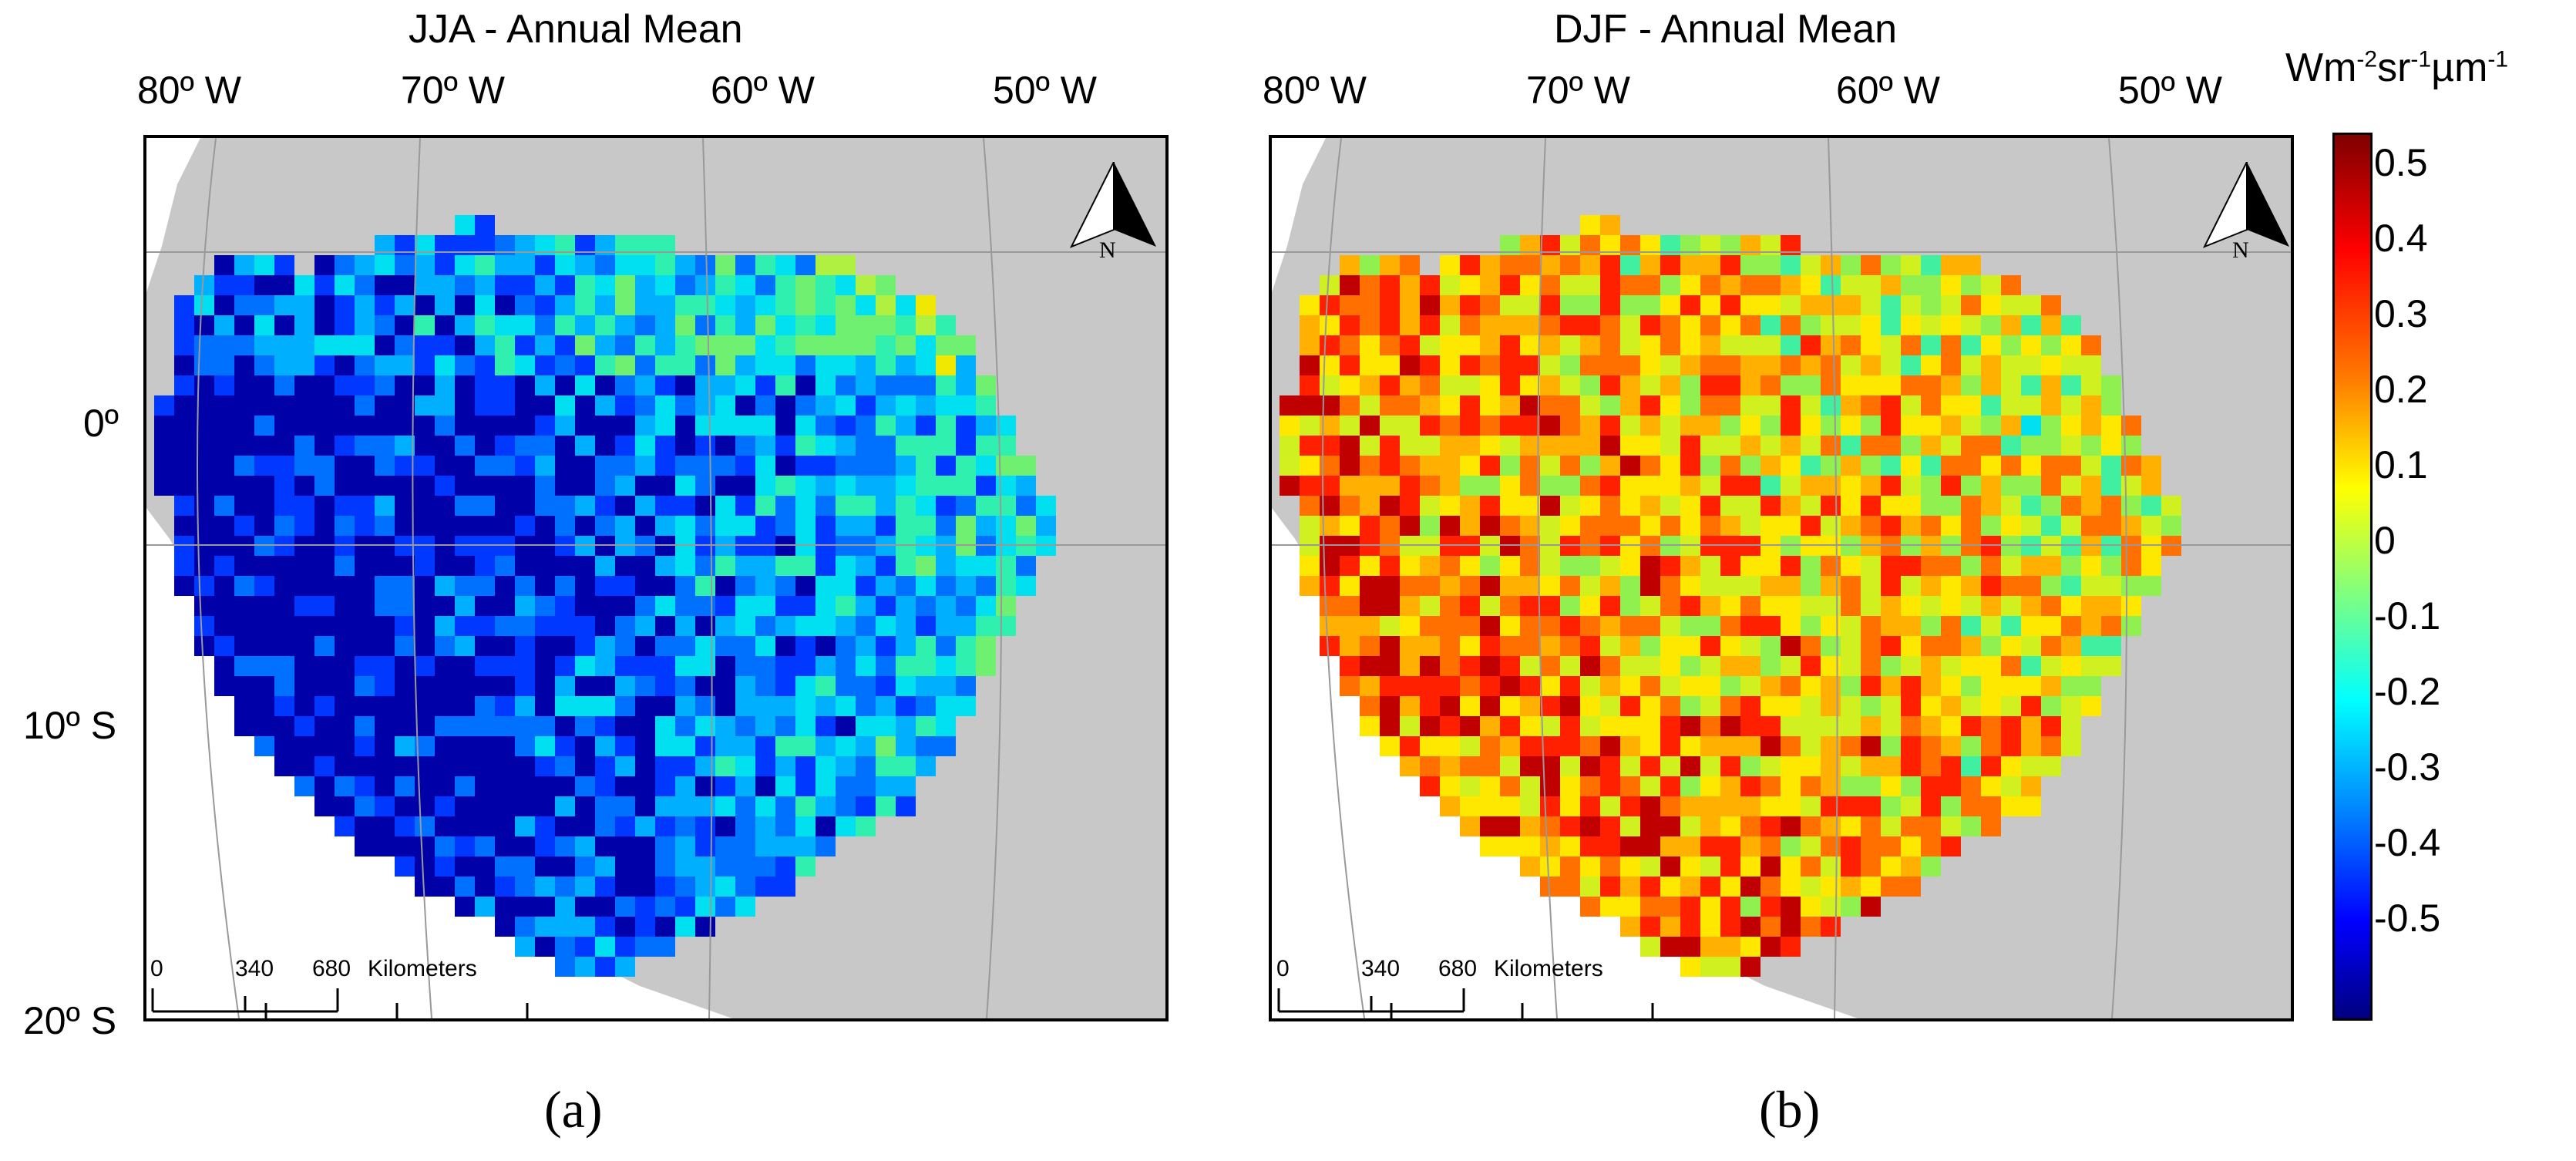  I want to click on lon-label-50w: 50º W, so click(1045, 90).